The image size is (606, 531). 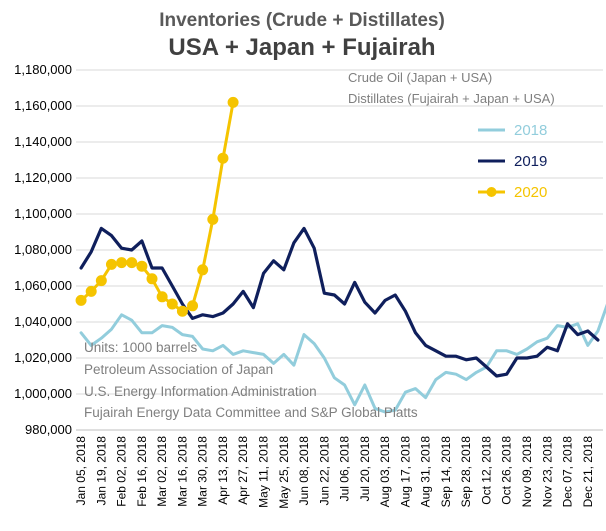 I want to click on x-tick-label: Jul 06, 2018, so click(x=345, y=469).